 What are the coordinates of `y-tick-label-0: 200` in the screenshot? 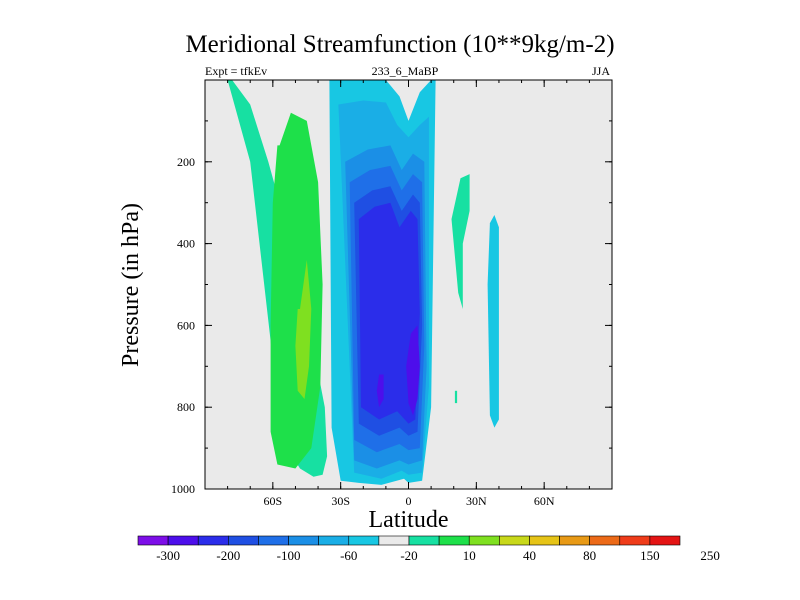 It's located at (186, 162).